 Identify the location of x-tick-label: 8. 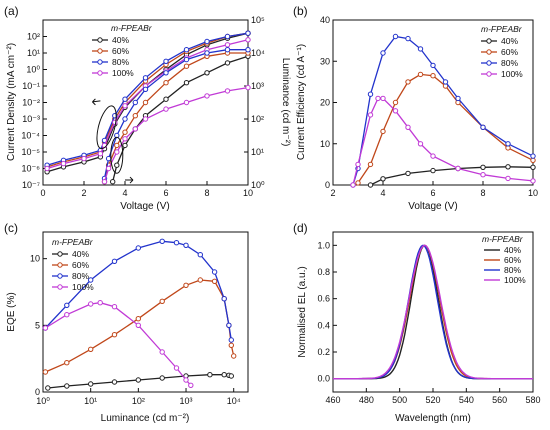
(206, 193).